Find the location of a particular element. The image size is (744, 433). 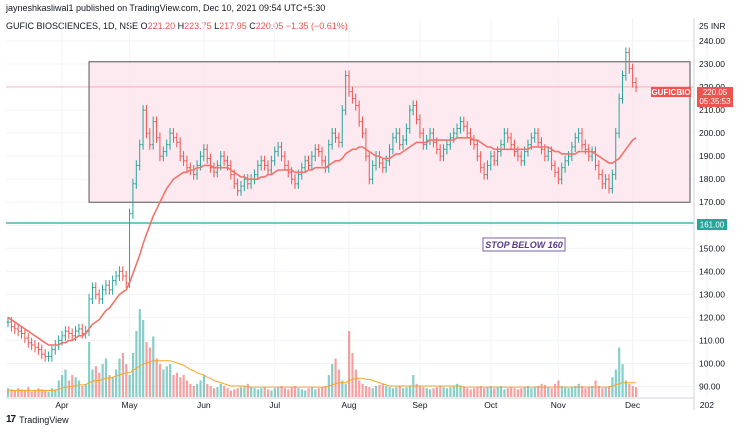

price-tick-label: 230.00 is located at coordinates (712, 64).